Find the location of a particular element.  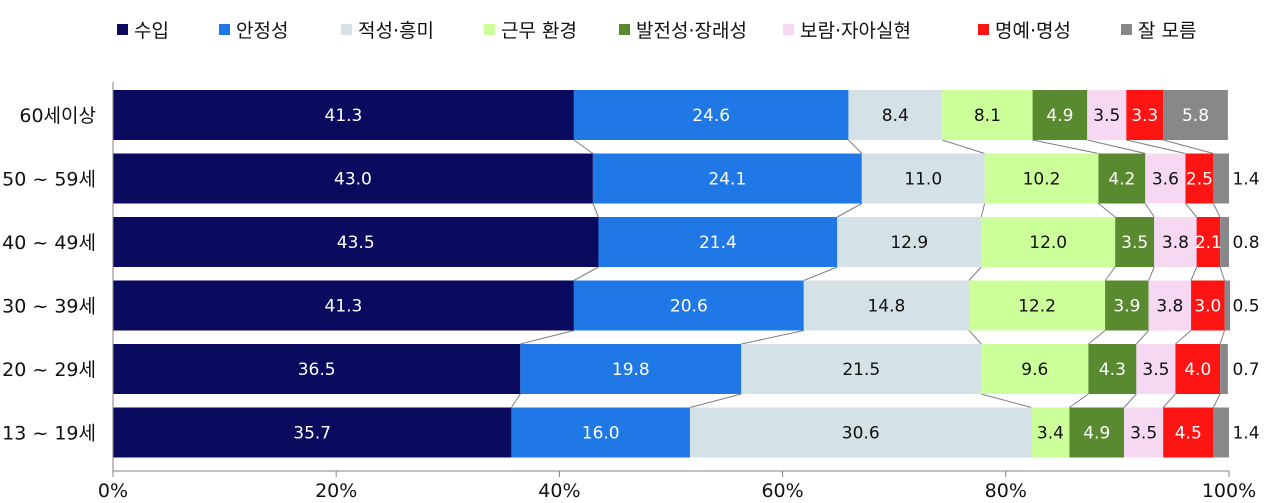

data-label-안정성: 19.8 is located at coordinates (631, 370).